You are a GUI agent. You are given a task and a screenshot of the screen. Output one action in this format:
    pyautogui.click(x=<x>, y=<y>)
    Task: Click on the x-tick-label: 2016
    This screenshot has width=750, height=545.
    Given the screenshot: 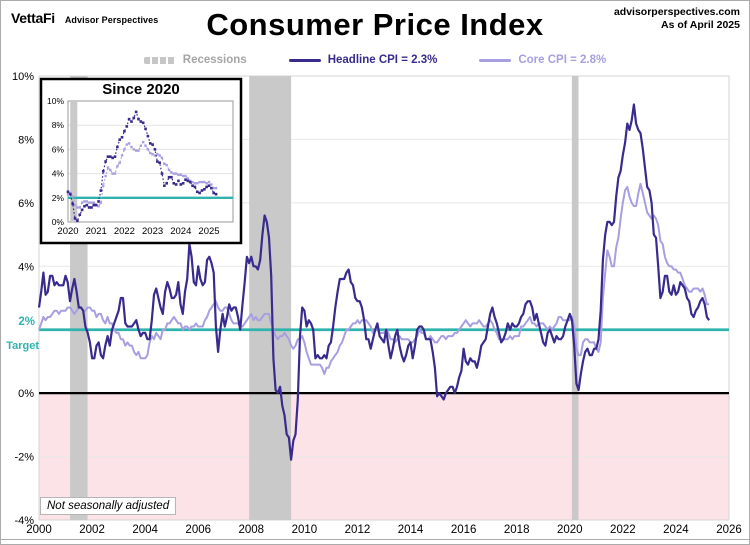 What is the action you would take?
    pyautogui.click(x=464, y=530)
    